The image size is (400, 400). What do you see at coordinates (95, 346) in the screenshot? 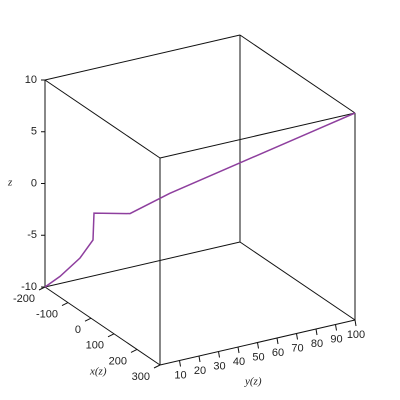
I see `x-tick-label: 100` at bounding box center [95, 346].